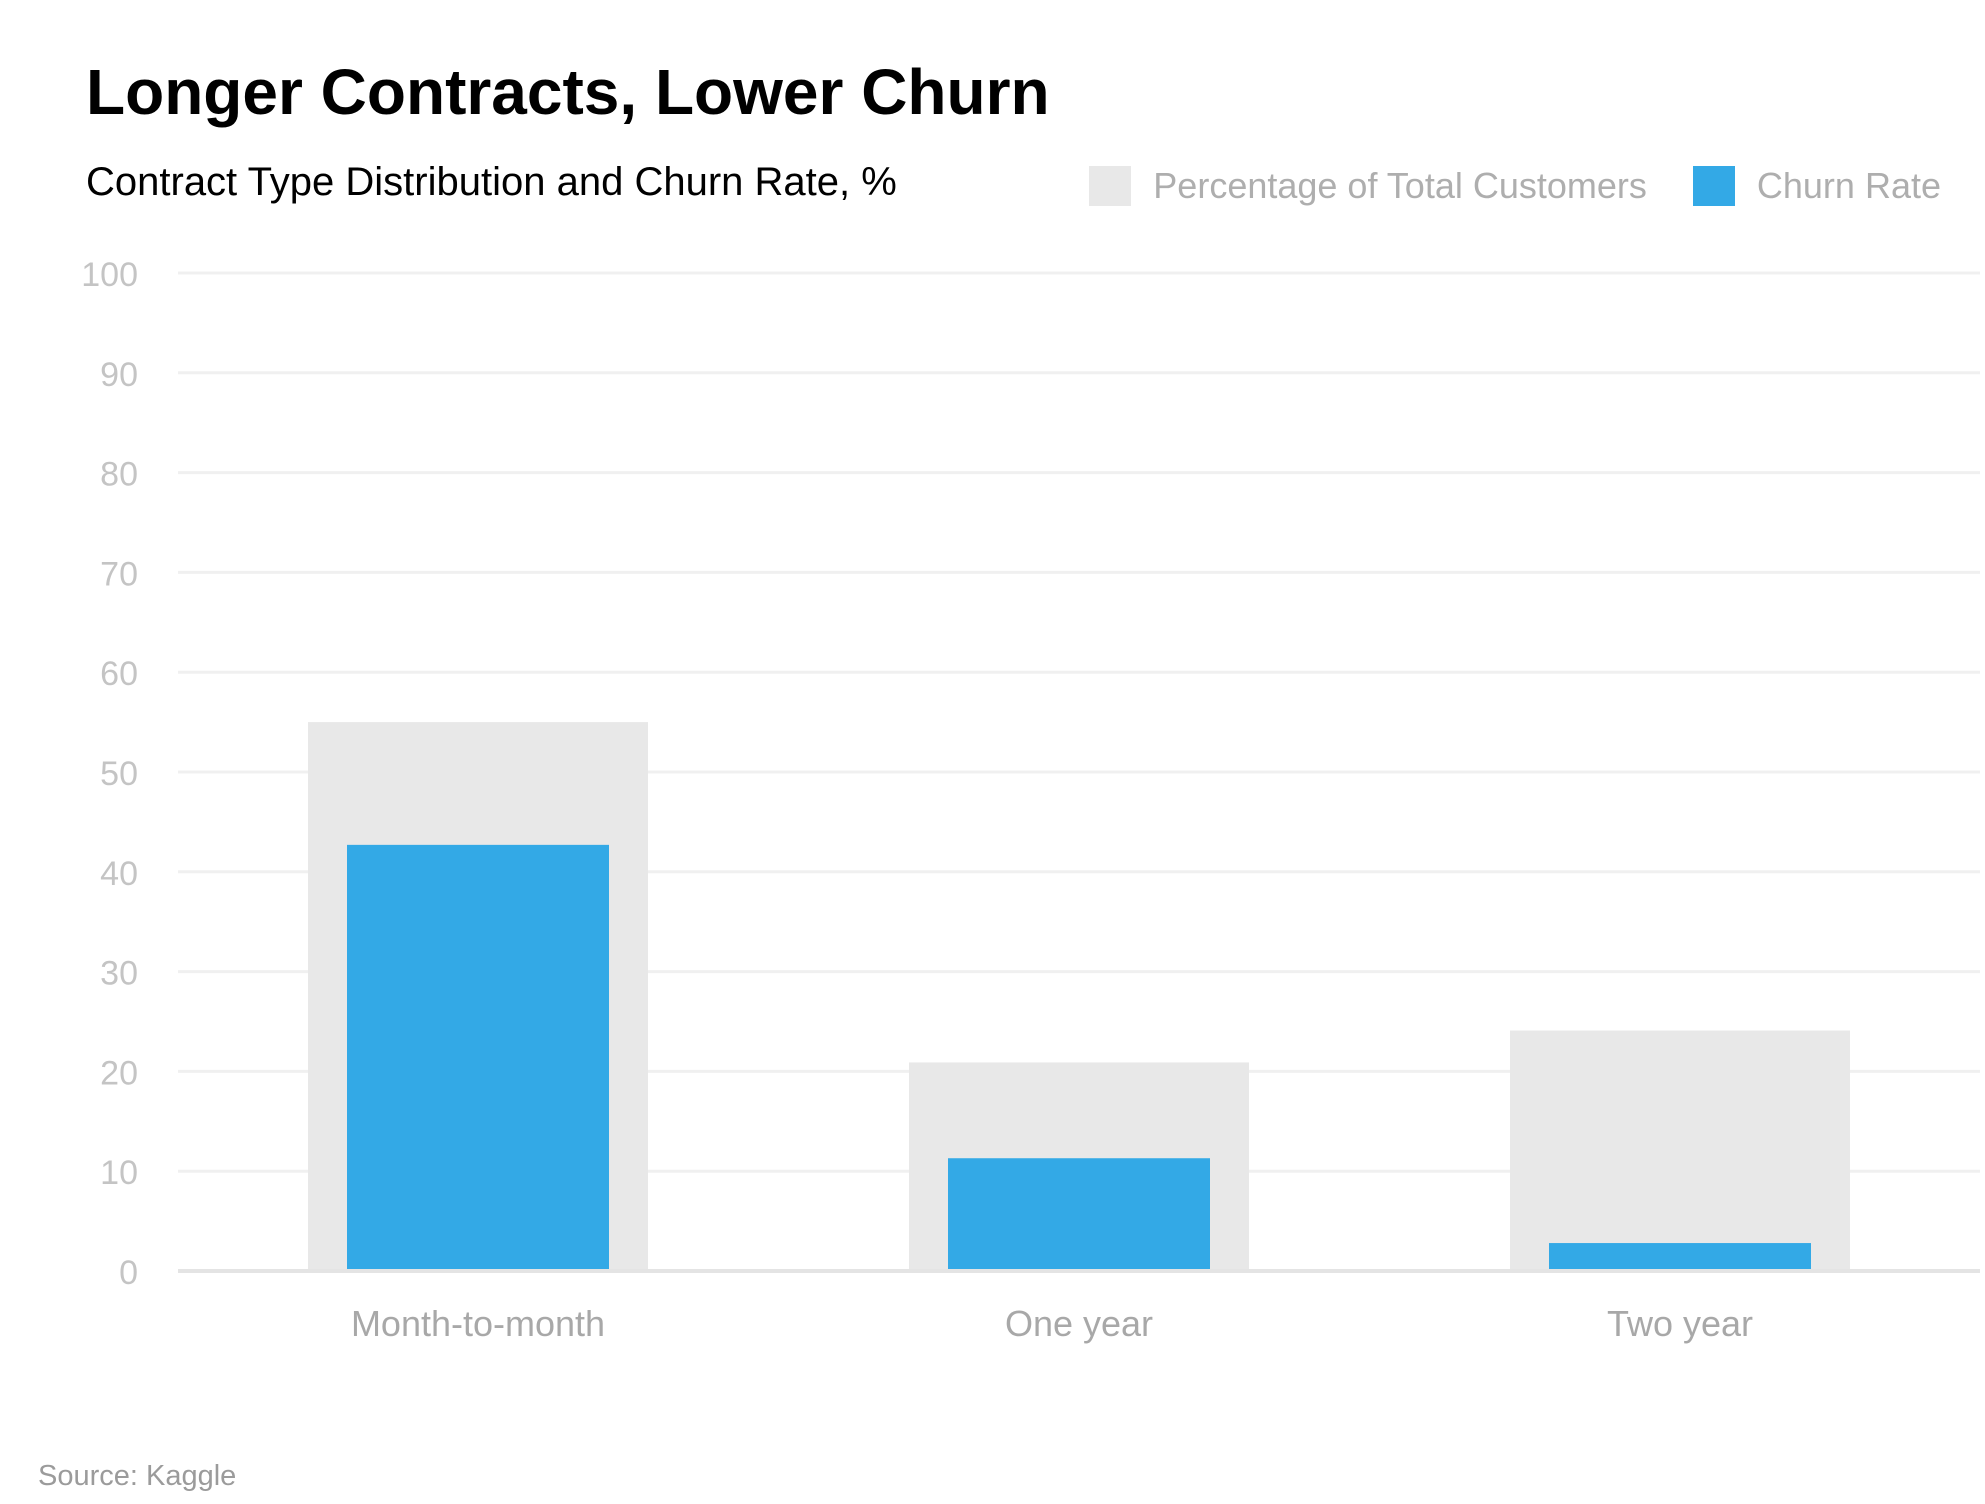 Image resolution: width=1985 pixels, height=1504 pixels. What do you see at coordinates (119, 974) in the screenshot?
I see `y-tick-label: 30` at bounding box center [119, 974].